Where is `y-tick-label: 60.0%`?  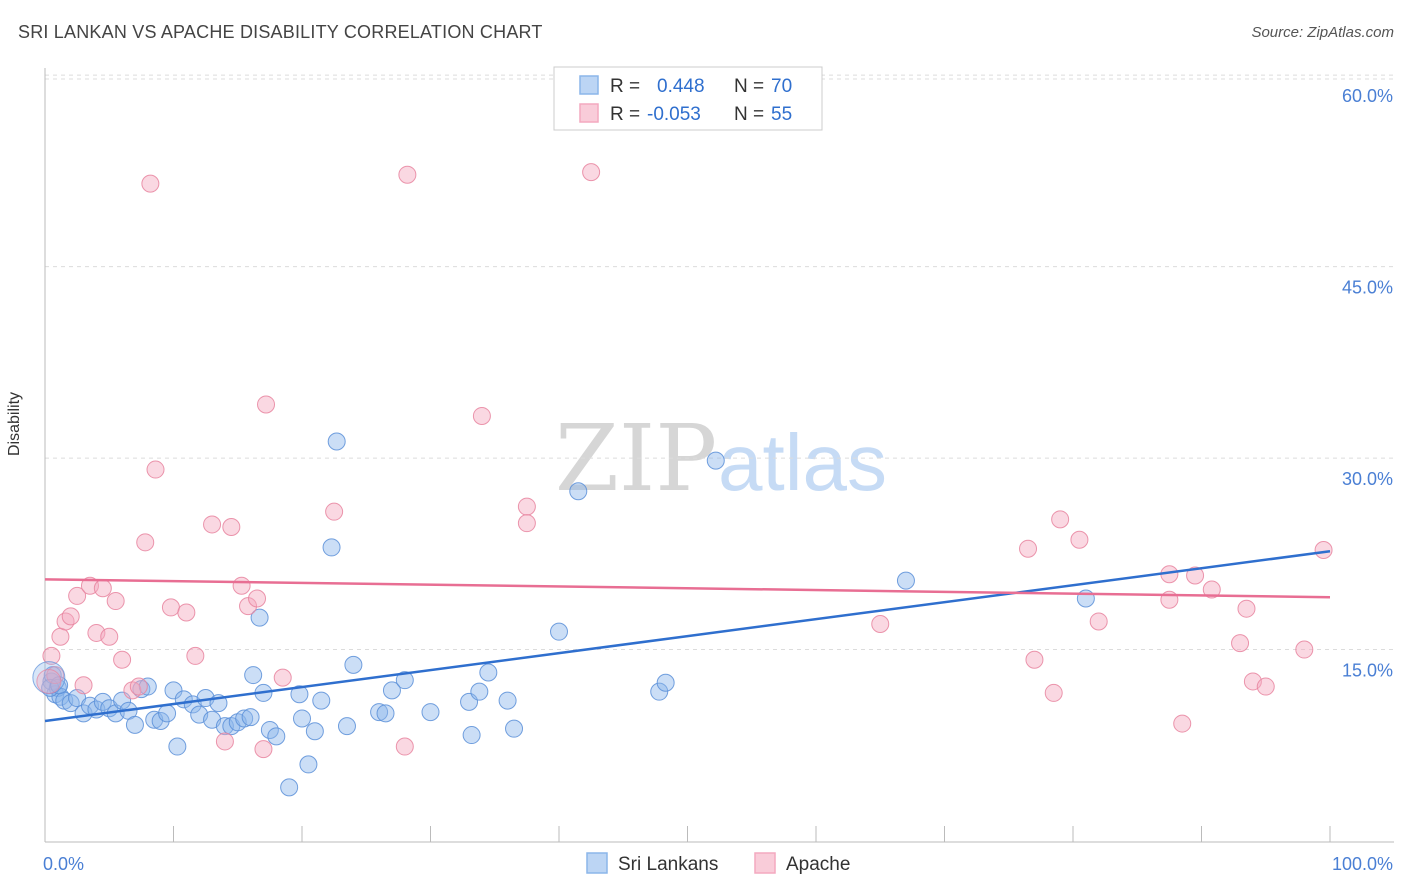
y-tick-label: 60.0% is located at coordinates (1367, 96).